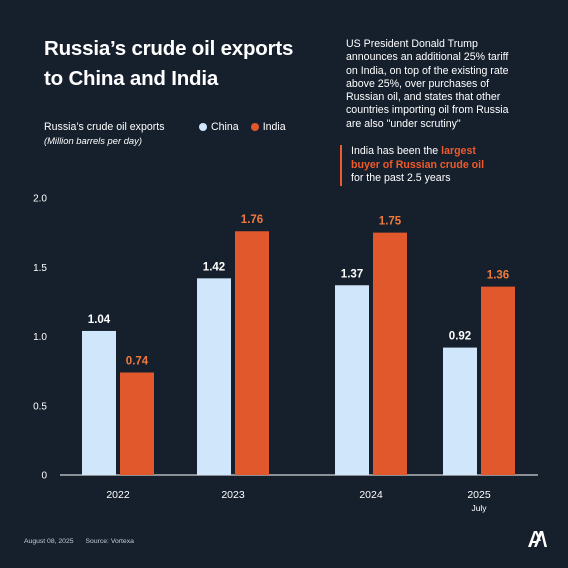 This screenshot has width=568, height=568. Describe the element at coordinates (99, 320) in the screenshot. I see `data-label-china: 1.04` at that location.